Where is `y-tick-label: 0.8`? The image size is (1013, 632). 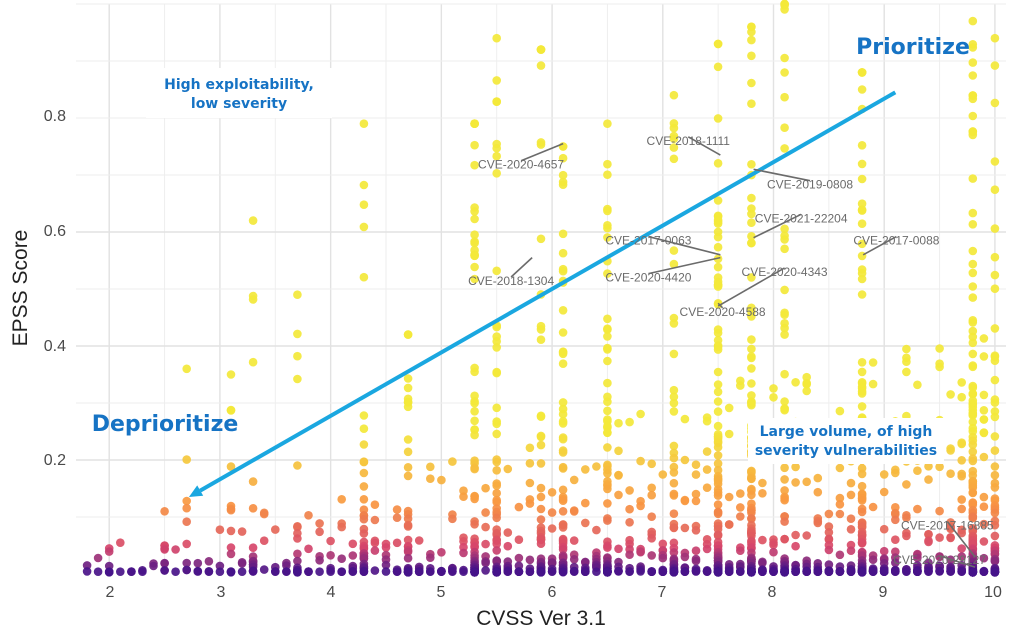
y-tick-label: 0.8 is located at coordinates (55, 116).